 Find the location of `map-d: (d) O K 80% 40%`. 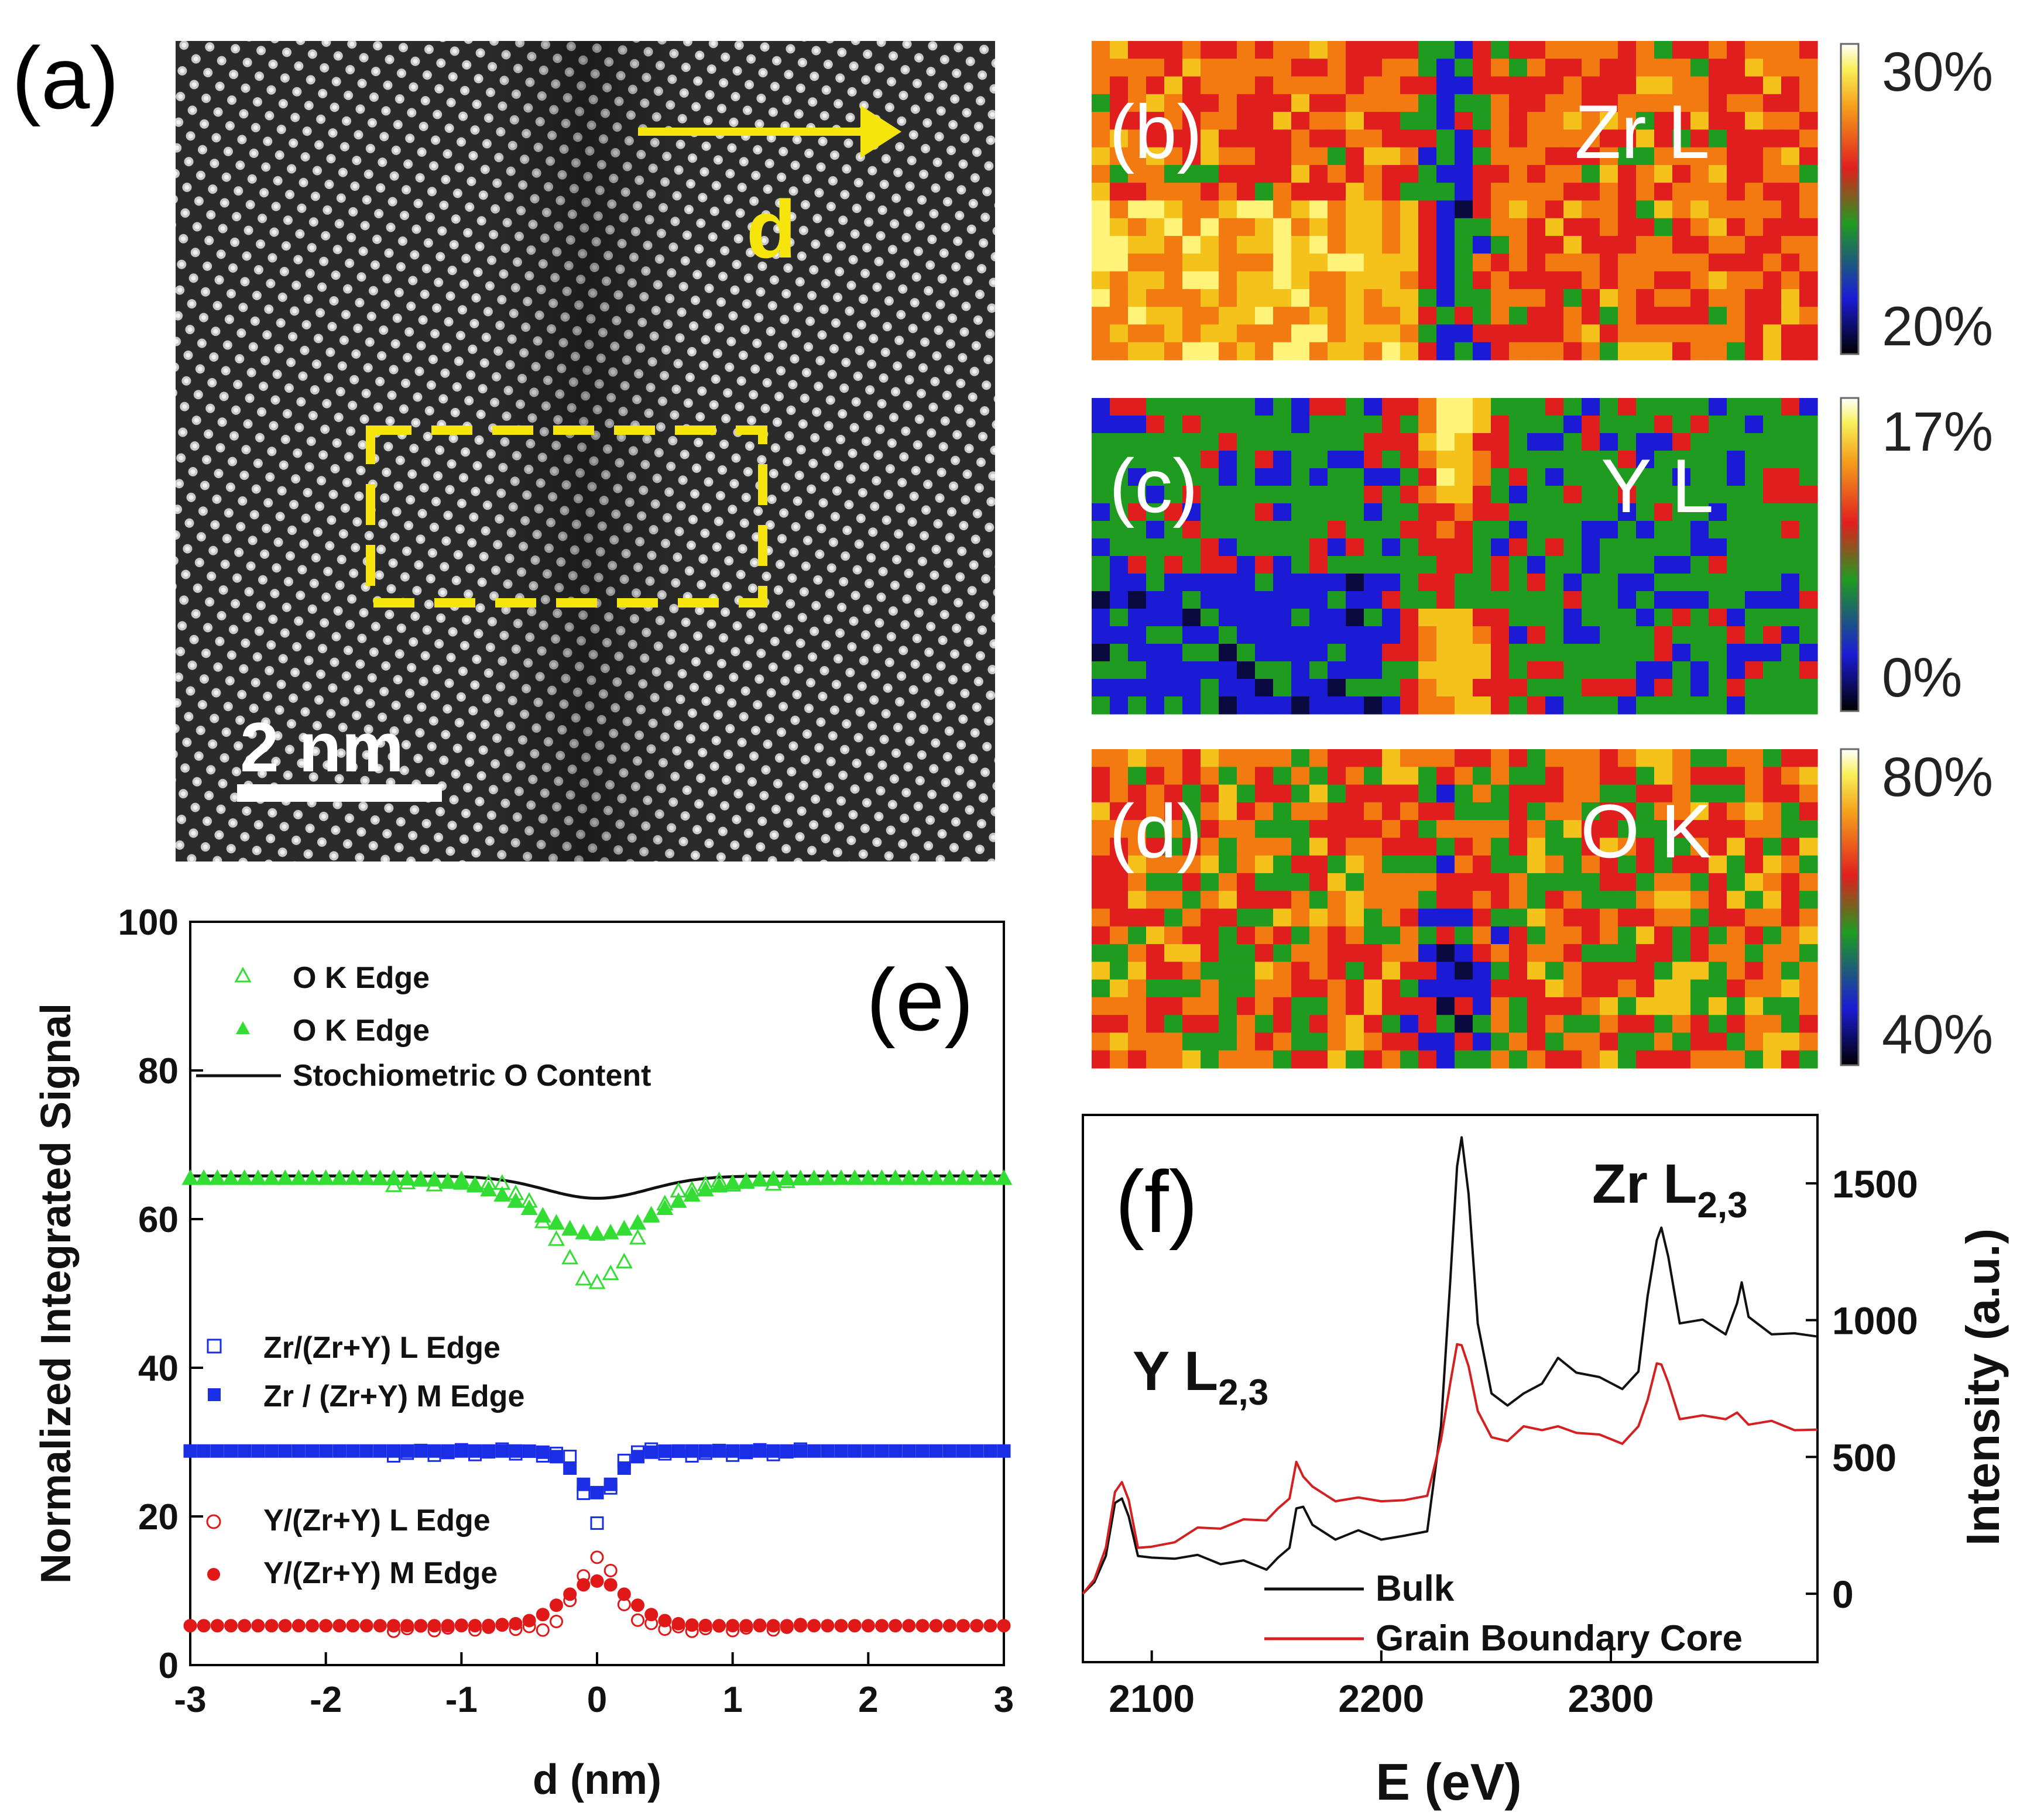

map-d: (d) O K 80% 40% is located at coordinates (1543, 907).